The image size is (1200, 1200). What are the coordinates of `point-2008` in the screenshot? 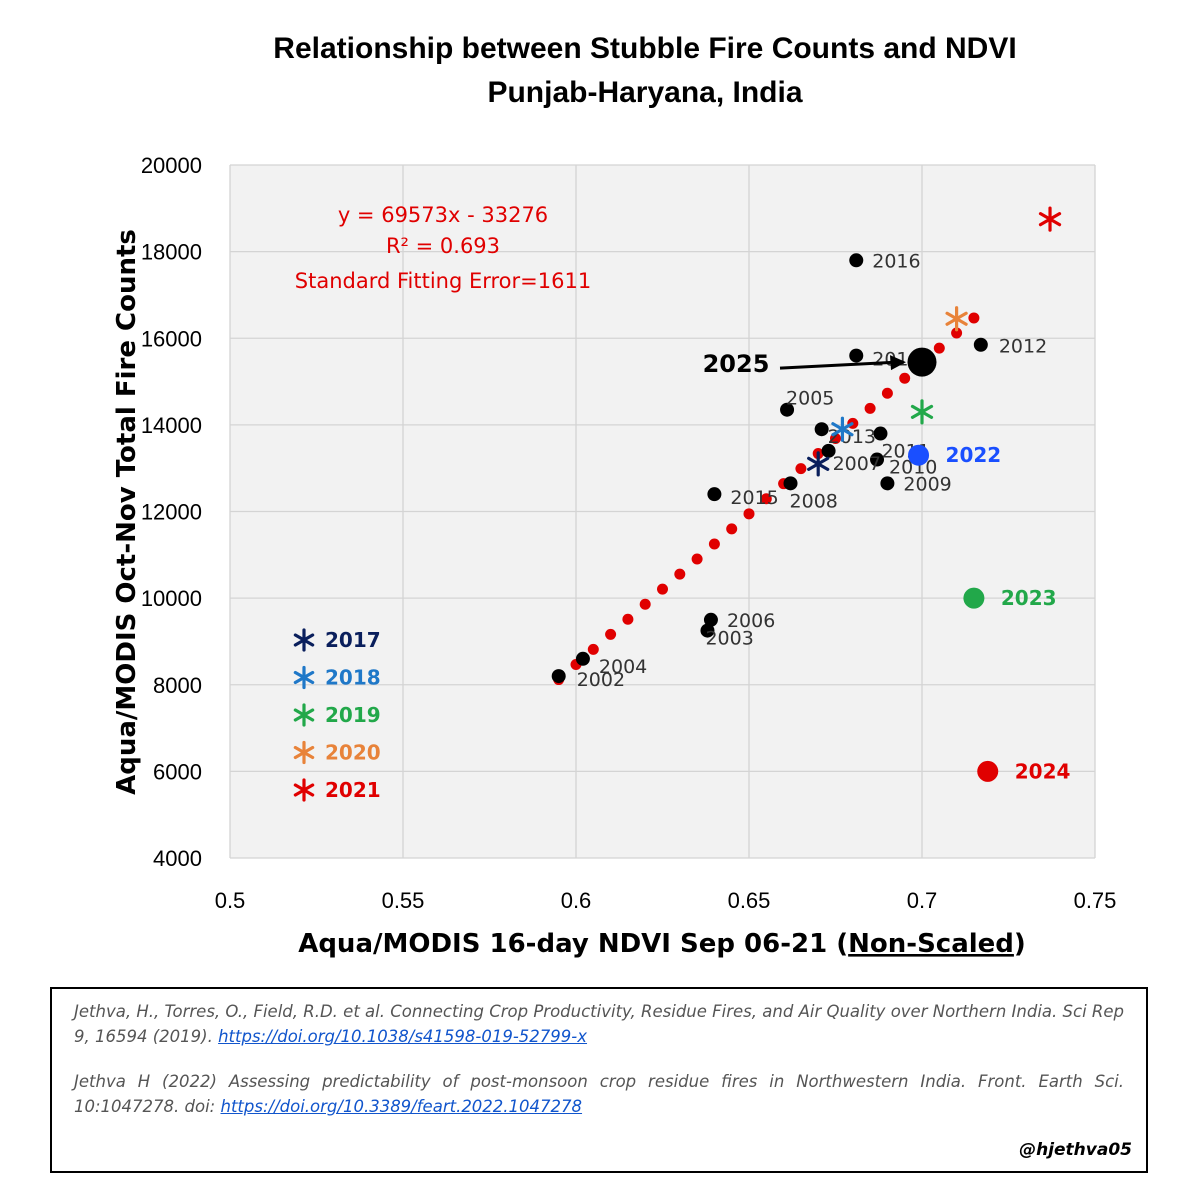 It's located at (790, 483).